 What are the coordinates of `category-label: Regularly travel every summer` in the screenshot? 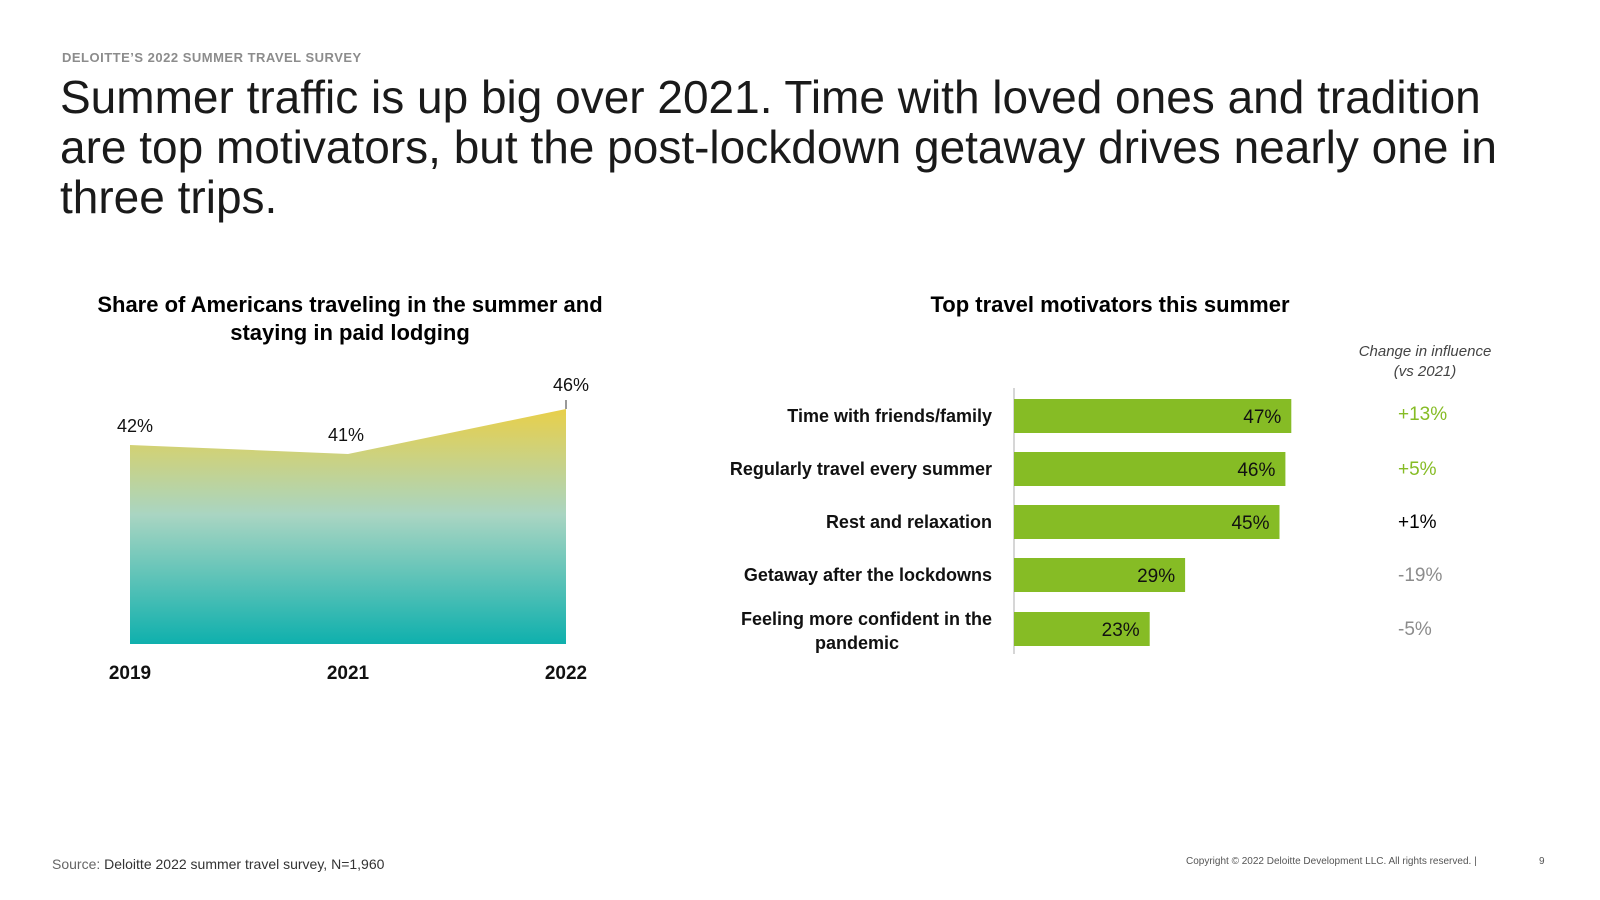 It's located at (861, 469).